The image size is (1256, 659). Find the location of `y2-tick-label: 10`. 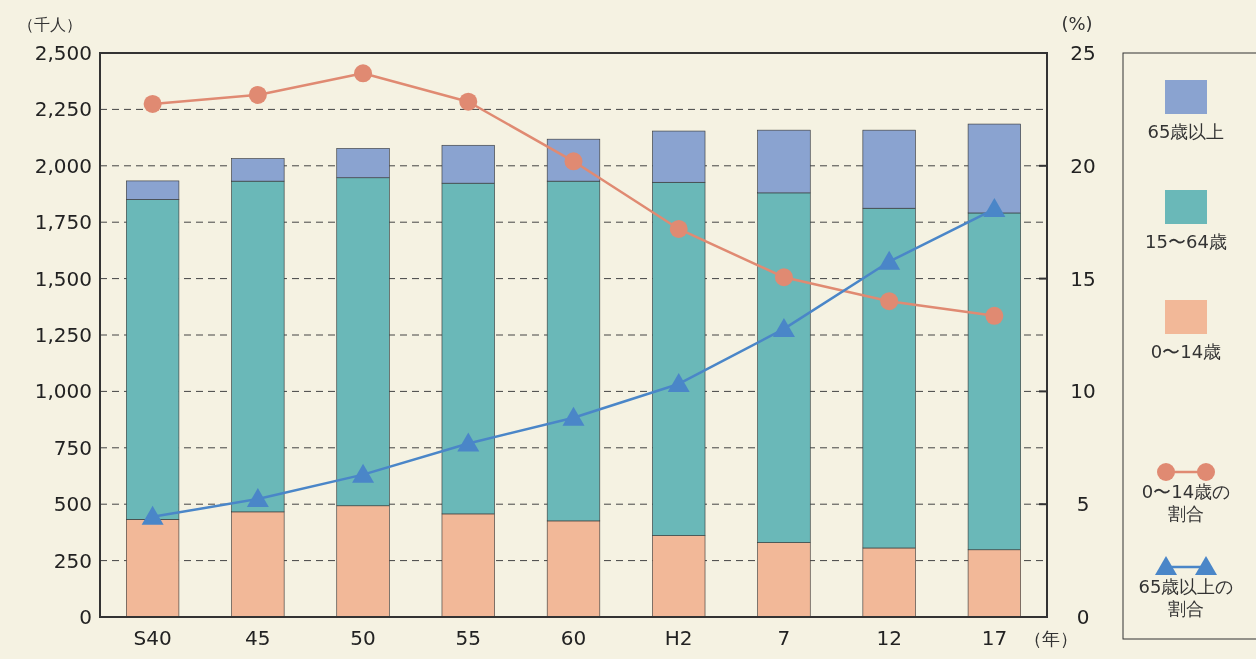

y2-tick-label: 10 is located at coordinates (1083, 391).